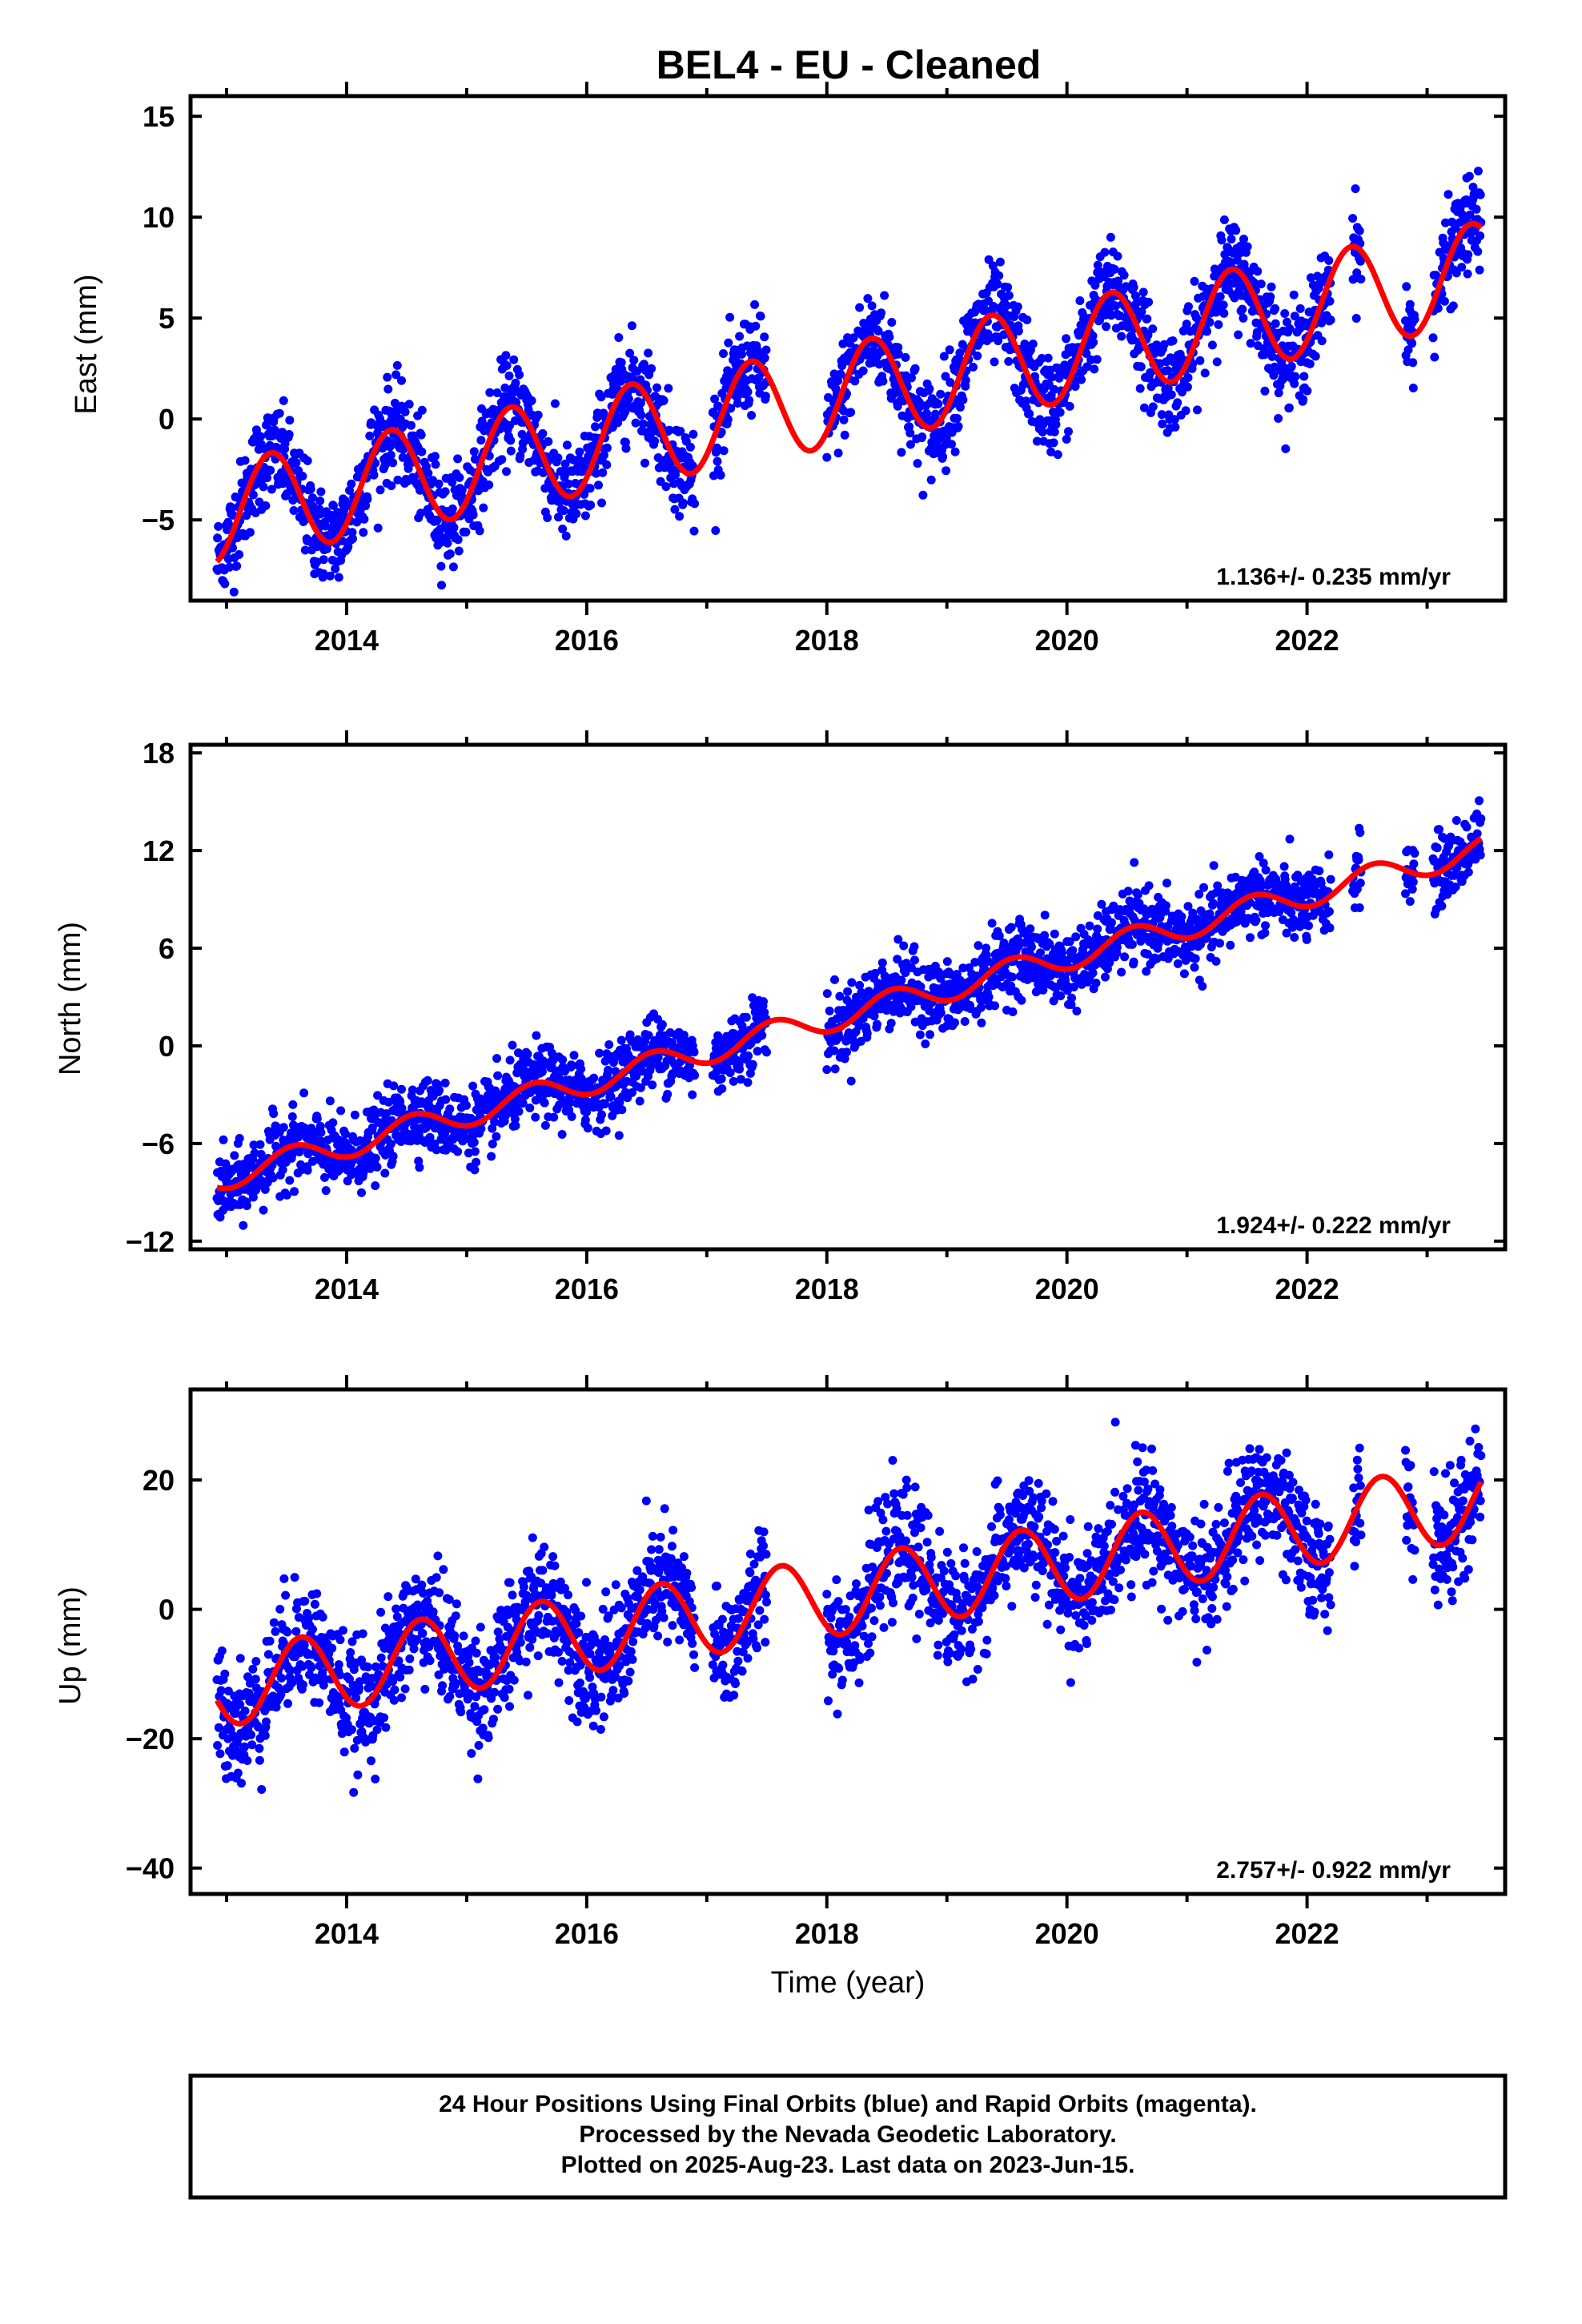 The image size is (1582, 2324). Describe the element at coordinates (86, 344) in the screenshot. I see `east-y-axis-label: East (mm)` at that location.